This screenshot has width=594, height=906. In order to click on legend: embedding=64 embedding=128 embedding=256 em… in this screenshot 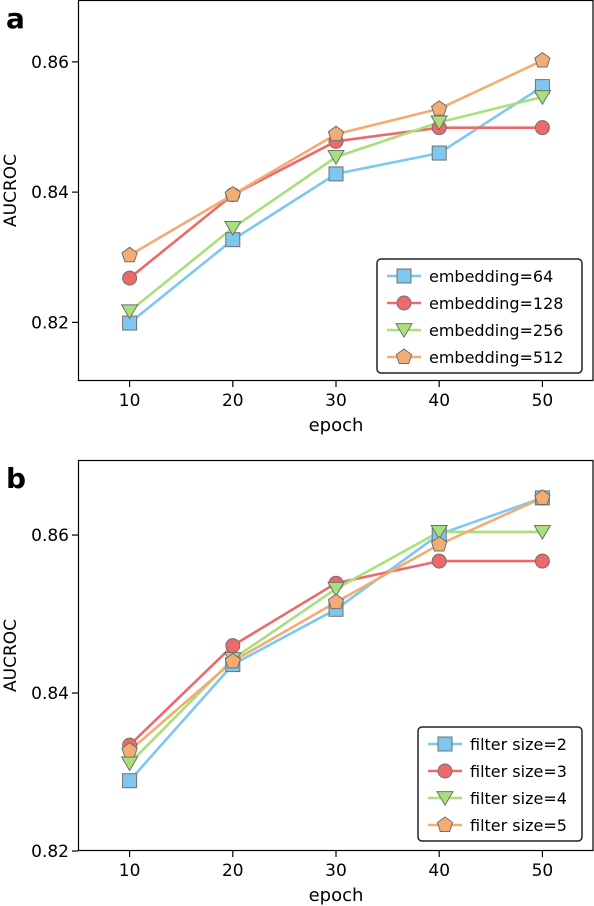, I will do `click(479, 316)`.